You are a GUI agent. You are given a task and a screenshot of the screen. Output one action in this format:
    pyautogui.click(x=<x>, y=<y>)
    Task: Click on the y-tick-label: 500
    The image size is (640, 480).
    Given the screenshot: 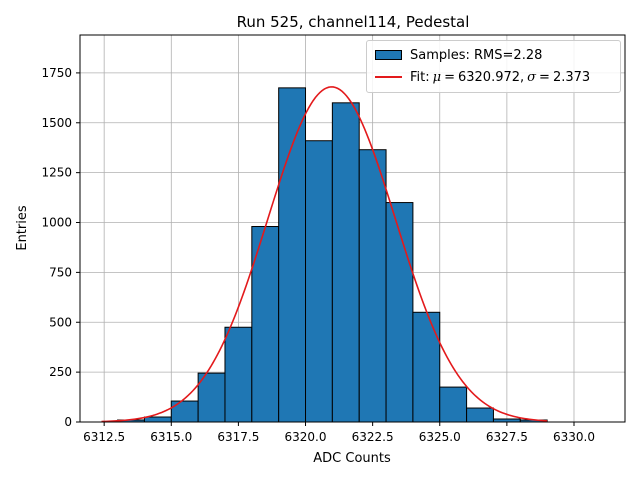 What is the action you would take?
    pyautogui.click(x=60, y=322)
    